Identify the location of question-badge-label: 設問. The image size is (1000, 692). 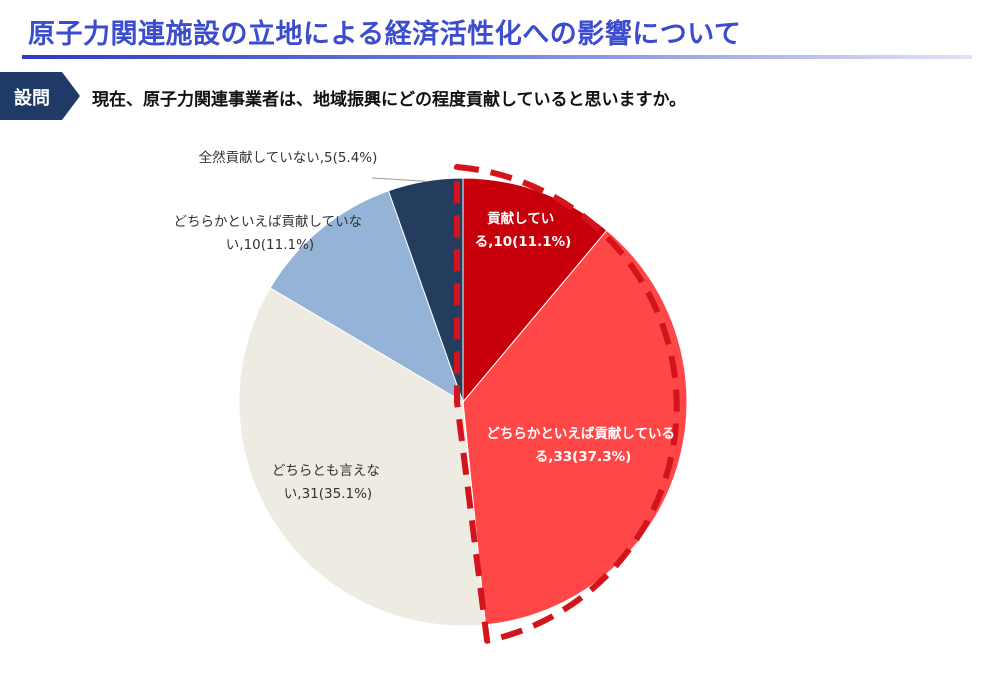
(32, 98).